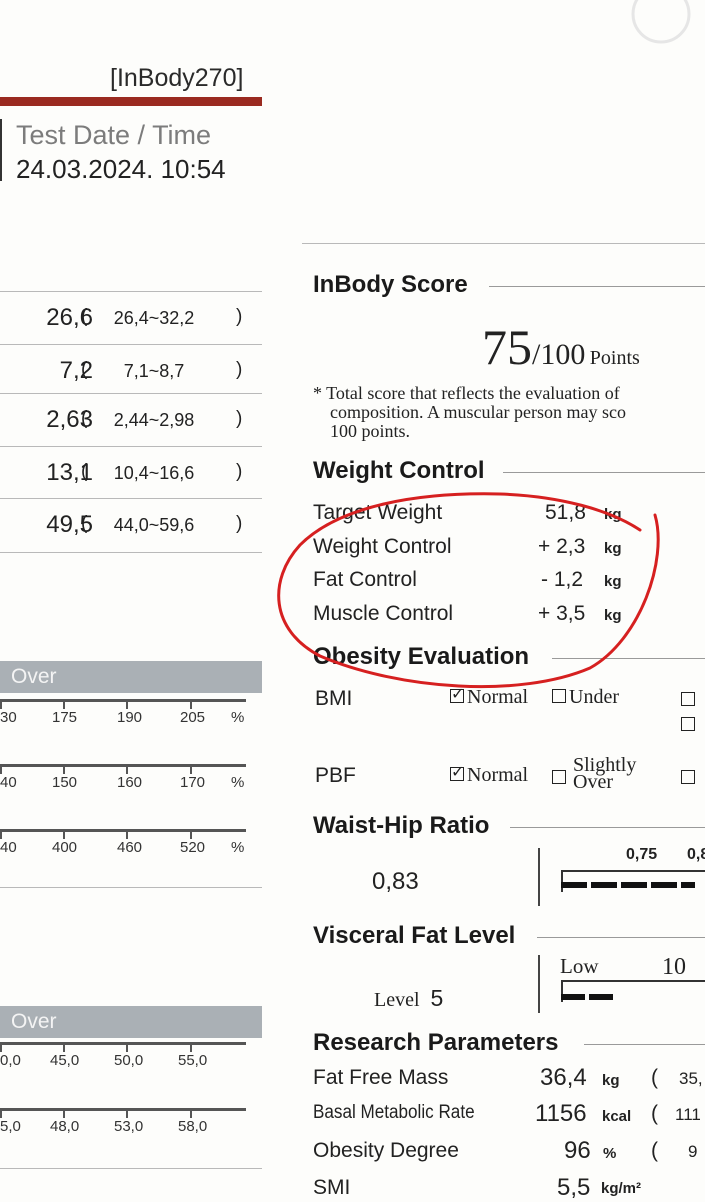 The height and width of the screenshot is (1202, 705). I want to click on pbf-label: PBF, so click(335, 775).